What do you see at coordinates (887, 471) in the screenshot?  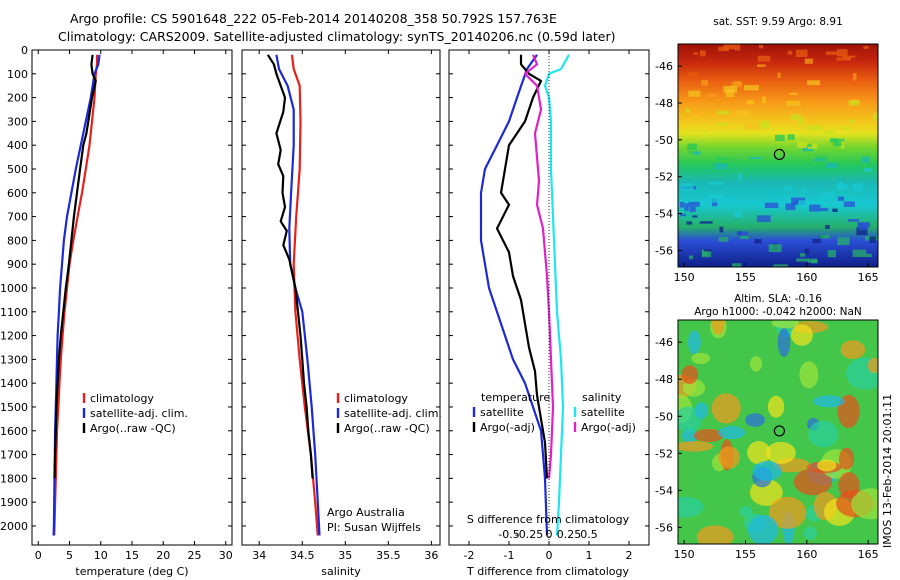 I see `imos-timestamp: IMOS 13-Feb-2014 20:01:11` at bounding box center [887, 471].